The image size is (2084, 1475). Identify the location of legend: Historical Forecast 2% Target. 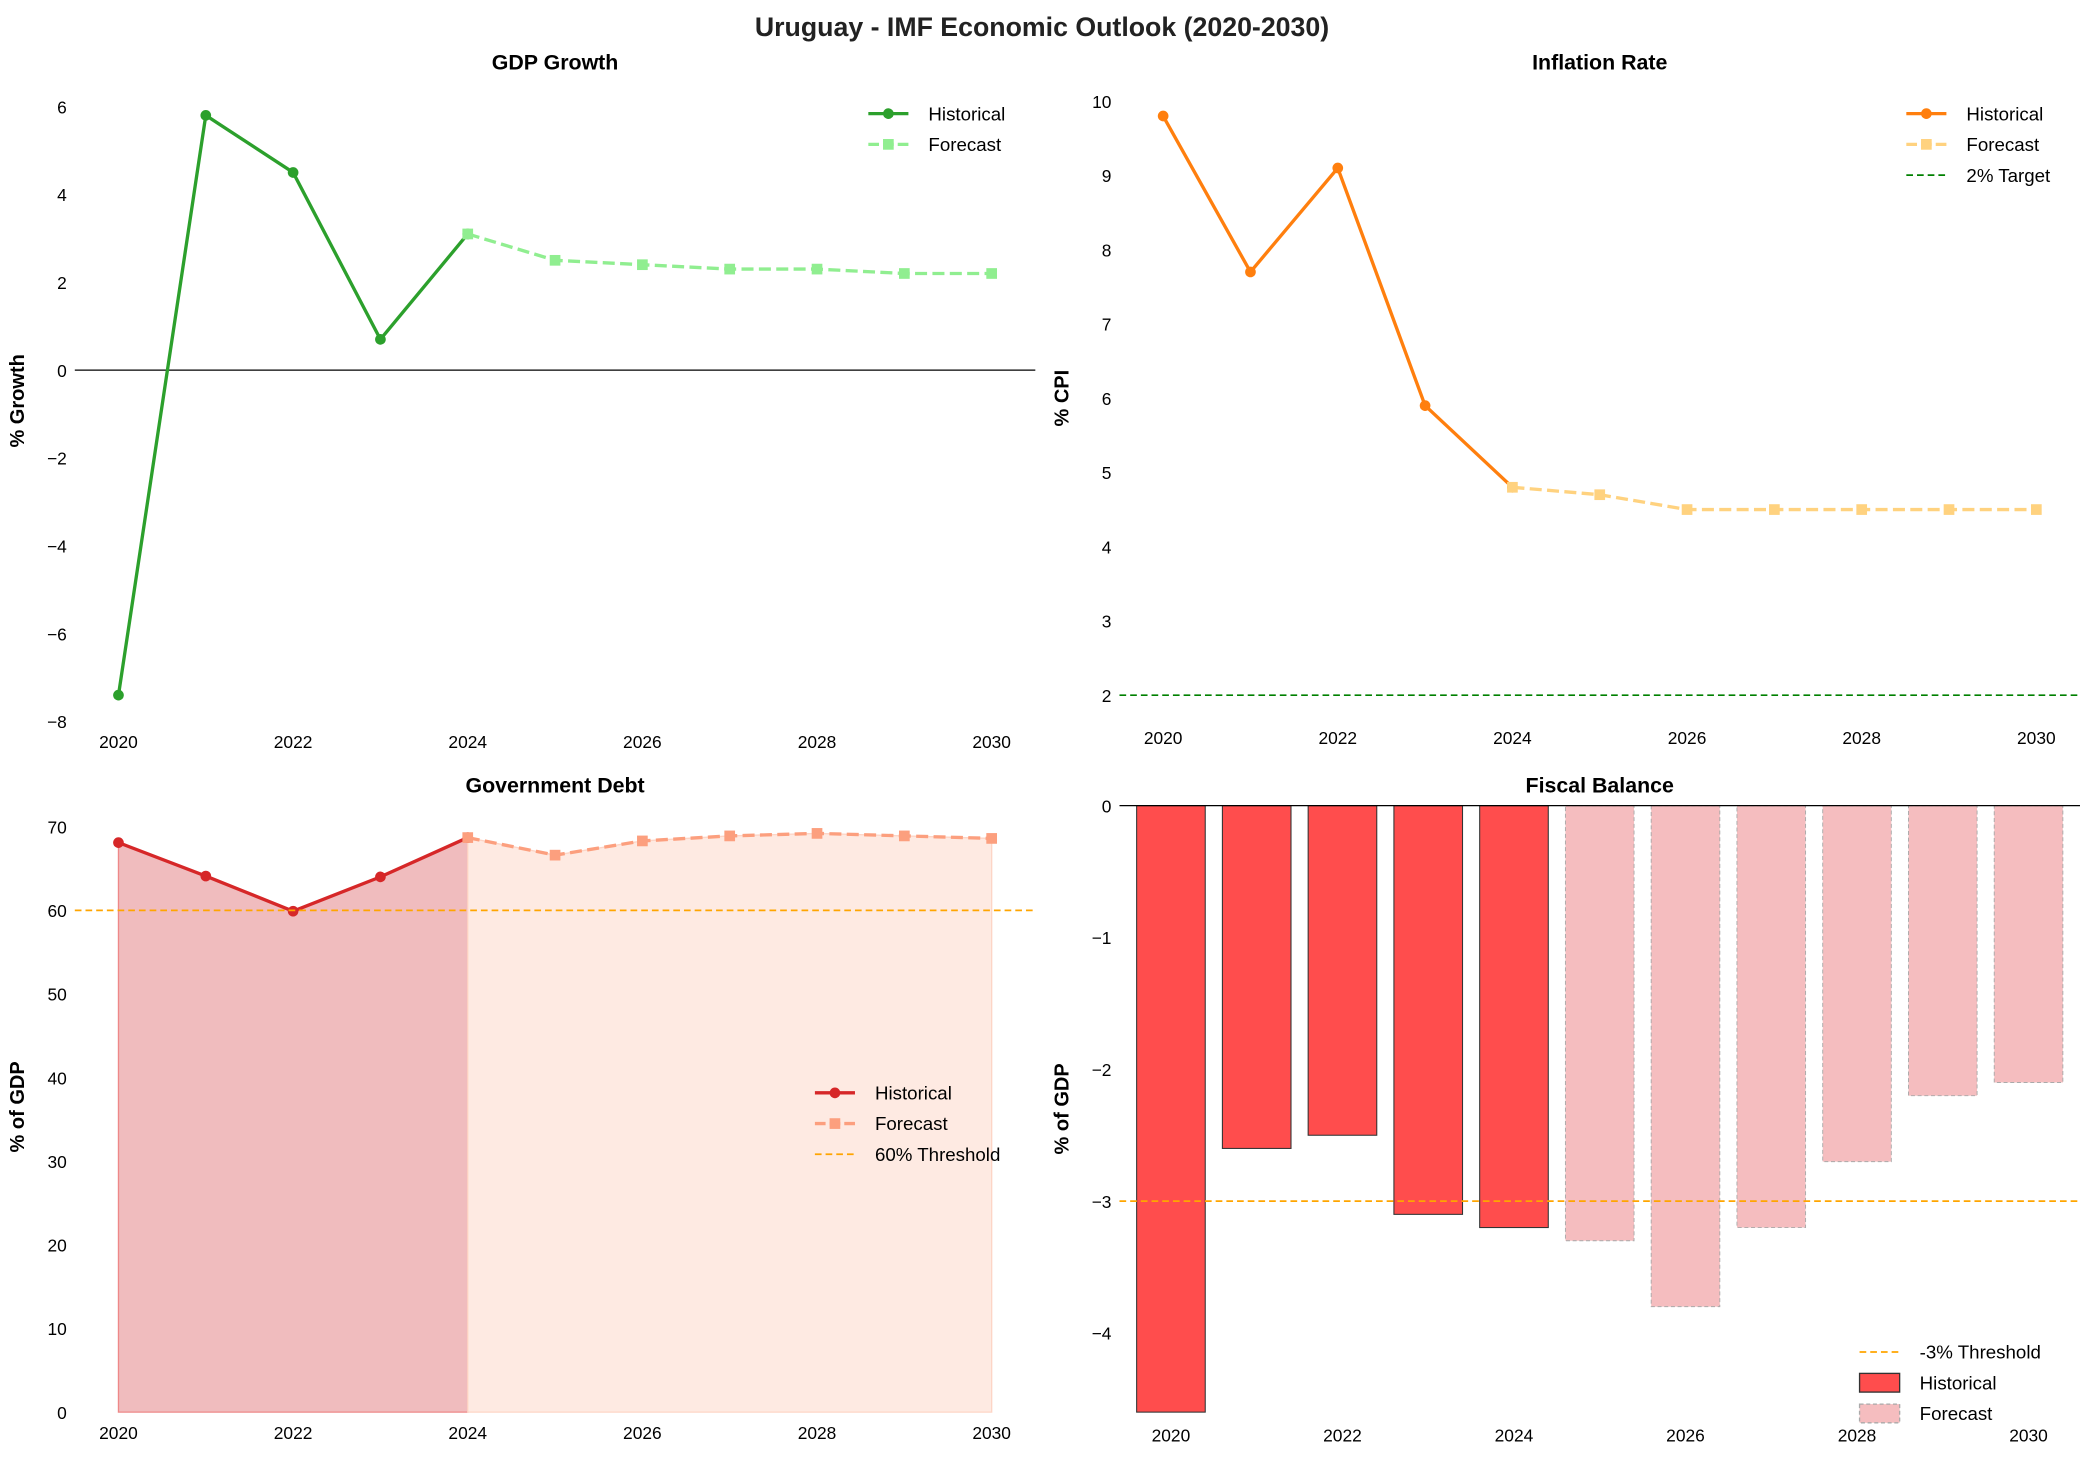
(1978, 144).